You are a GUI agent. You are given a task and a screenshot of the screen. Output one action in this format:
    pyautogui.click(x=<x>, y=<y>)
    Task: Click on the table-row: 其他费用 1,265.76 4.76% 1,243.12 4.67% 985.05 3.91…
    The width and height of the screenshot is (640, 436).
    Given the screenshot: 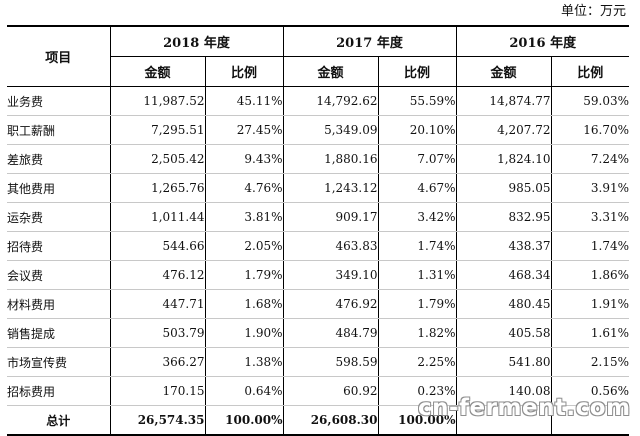 What is the action you would take?
    pyautogui.click(x=318, y=188)
    